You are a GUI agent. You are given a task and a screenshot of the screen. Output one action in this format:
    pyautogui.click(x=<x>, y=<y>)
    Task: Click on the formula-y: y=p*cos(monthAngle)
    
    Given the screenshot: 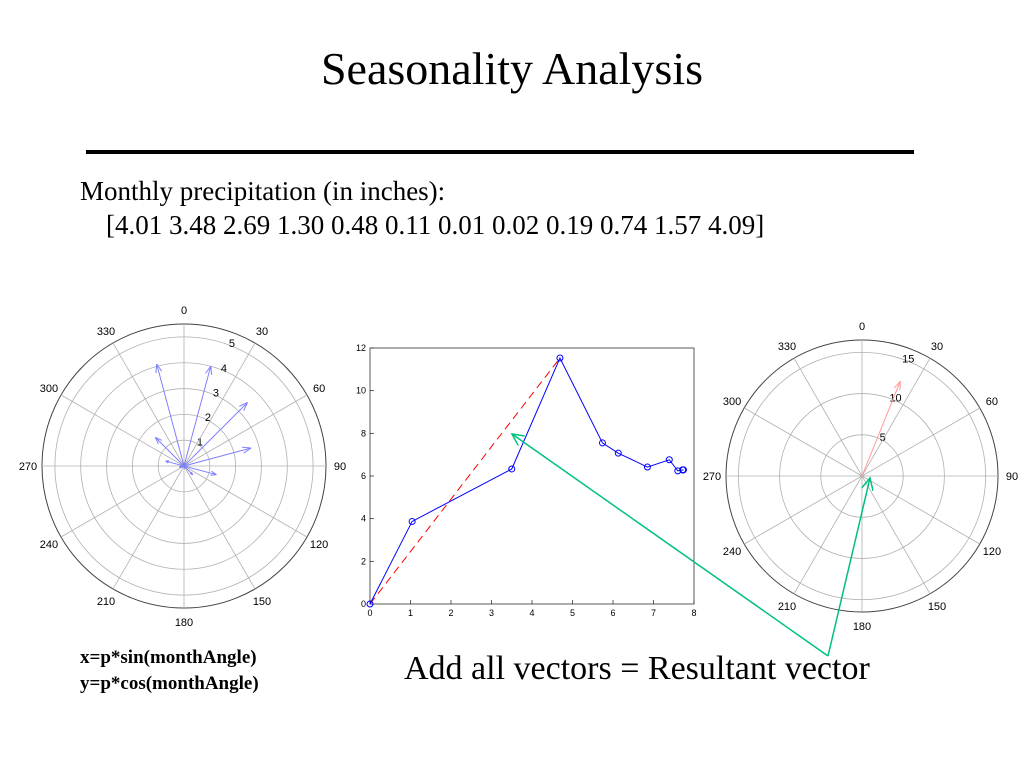 What is the action you would take?
    pyautogui.click(x=169, y=683)
    